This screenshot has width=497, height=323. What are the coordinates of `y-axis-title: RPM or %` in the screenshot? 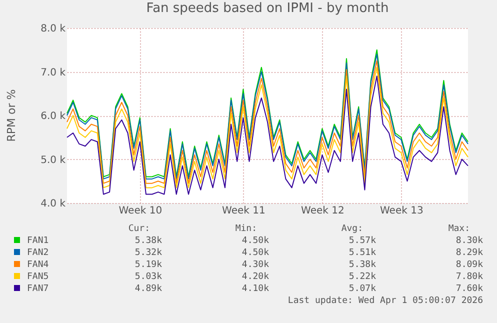 It's located at (11, 115).